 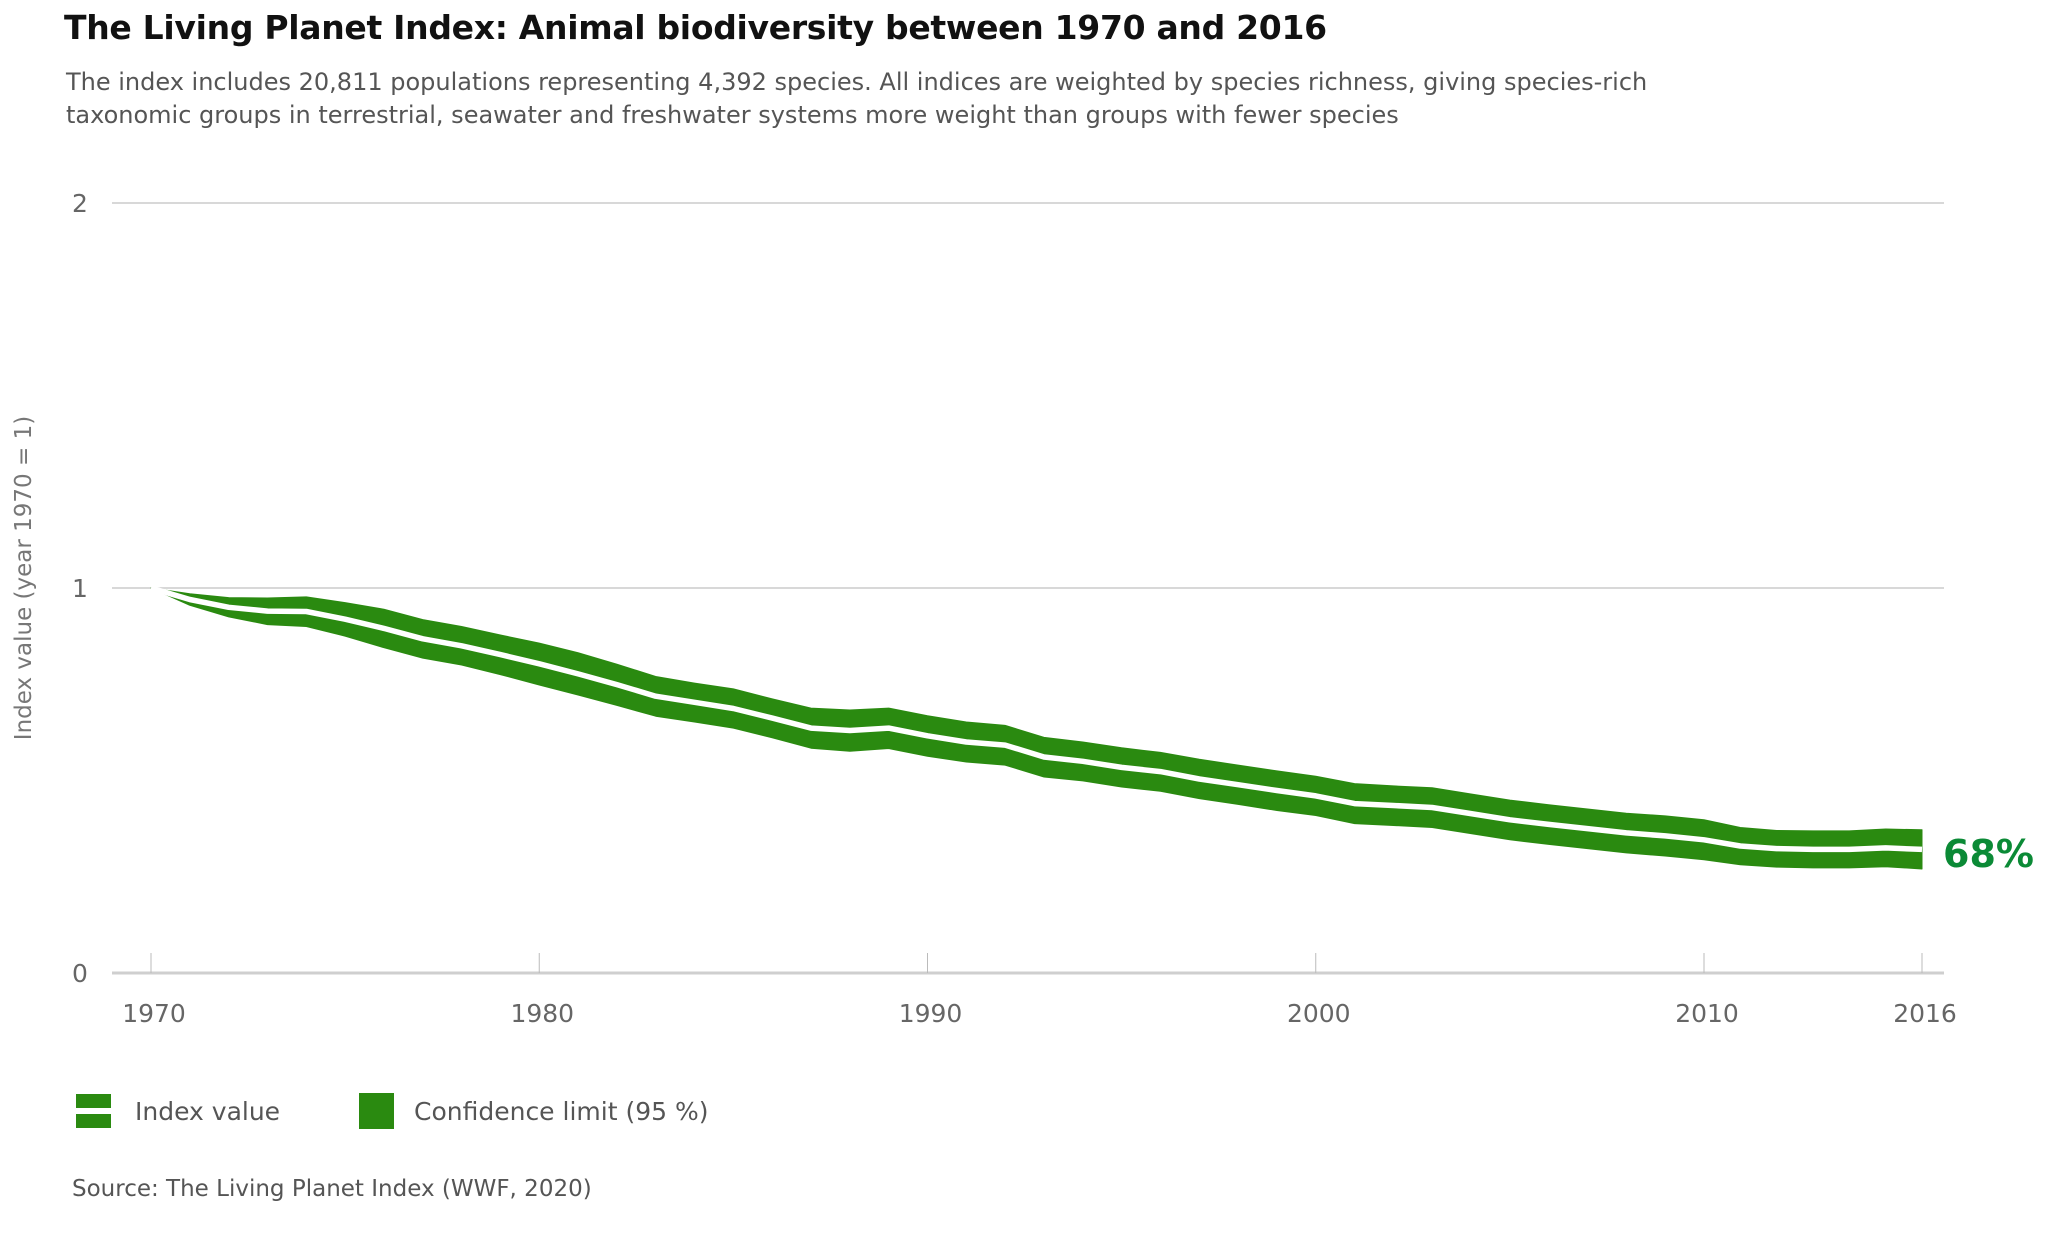 I want to click on swatch-bar-bottom, so click(x=93, y=1121).